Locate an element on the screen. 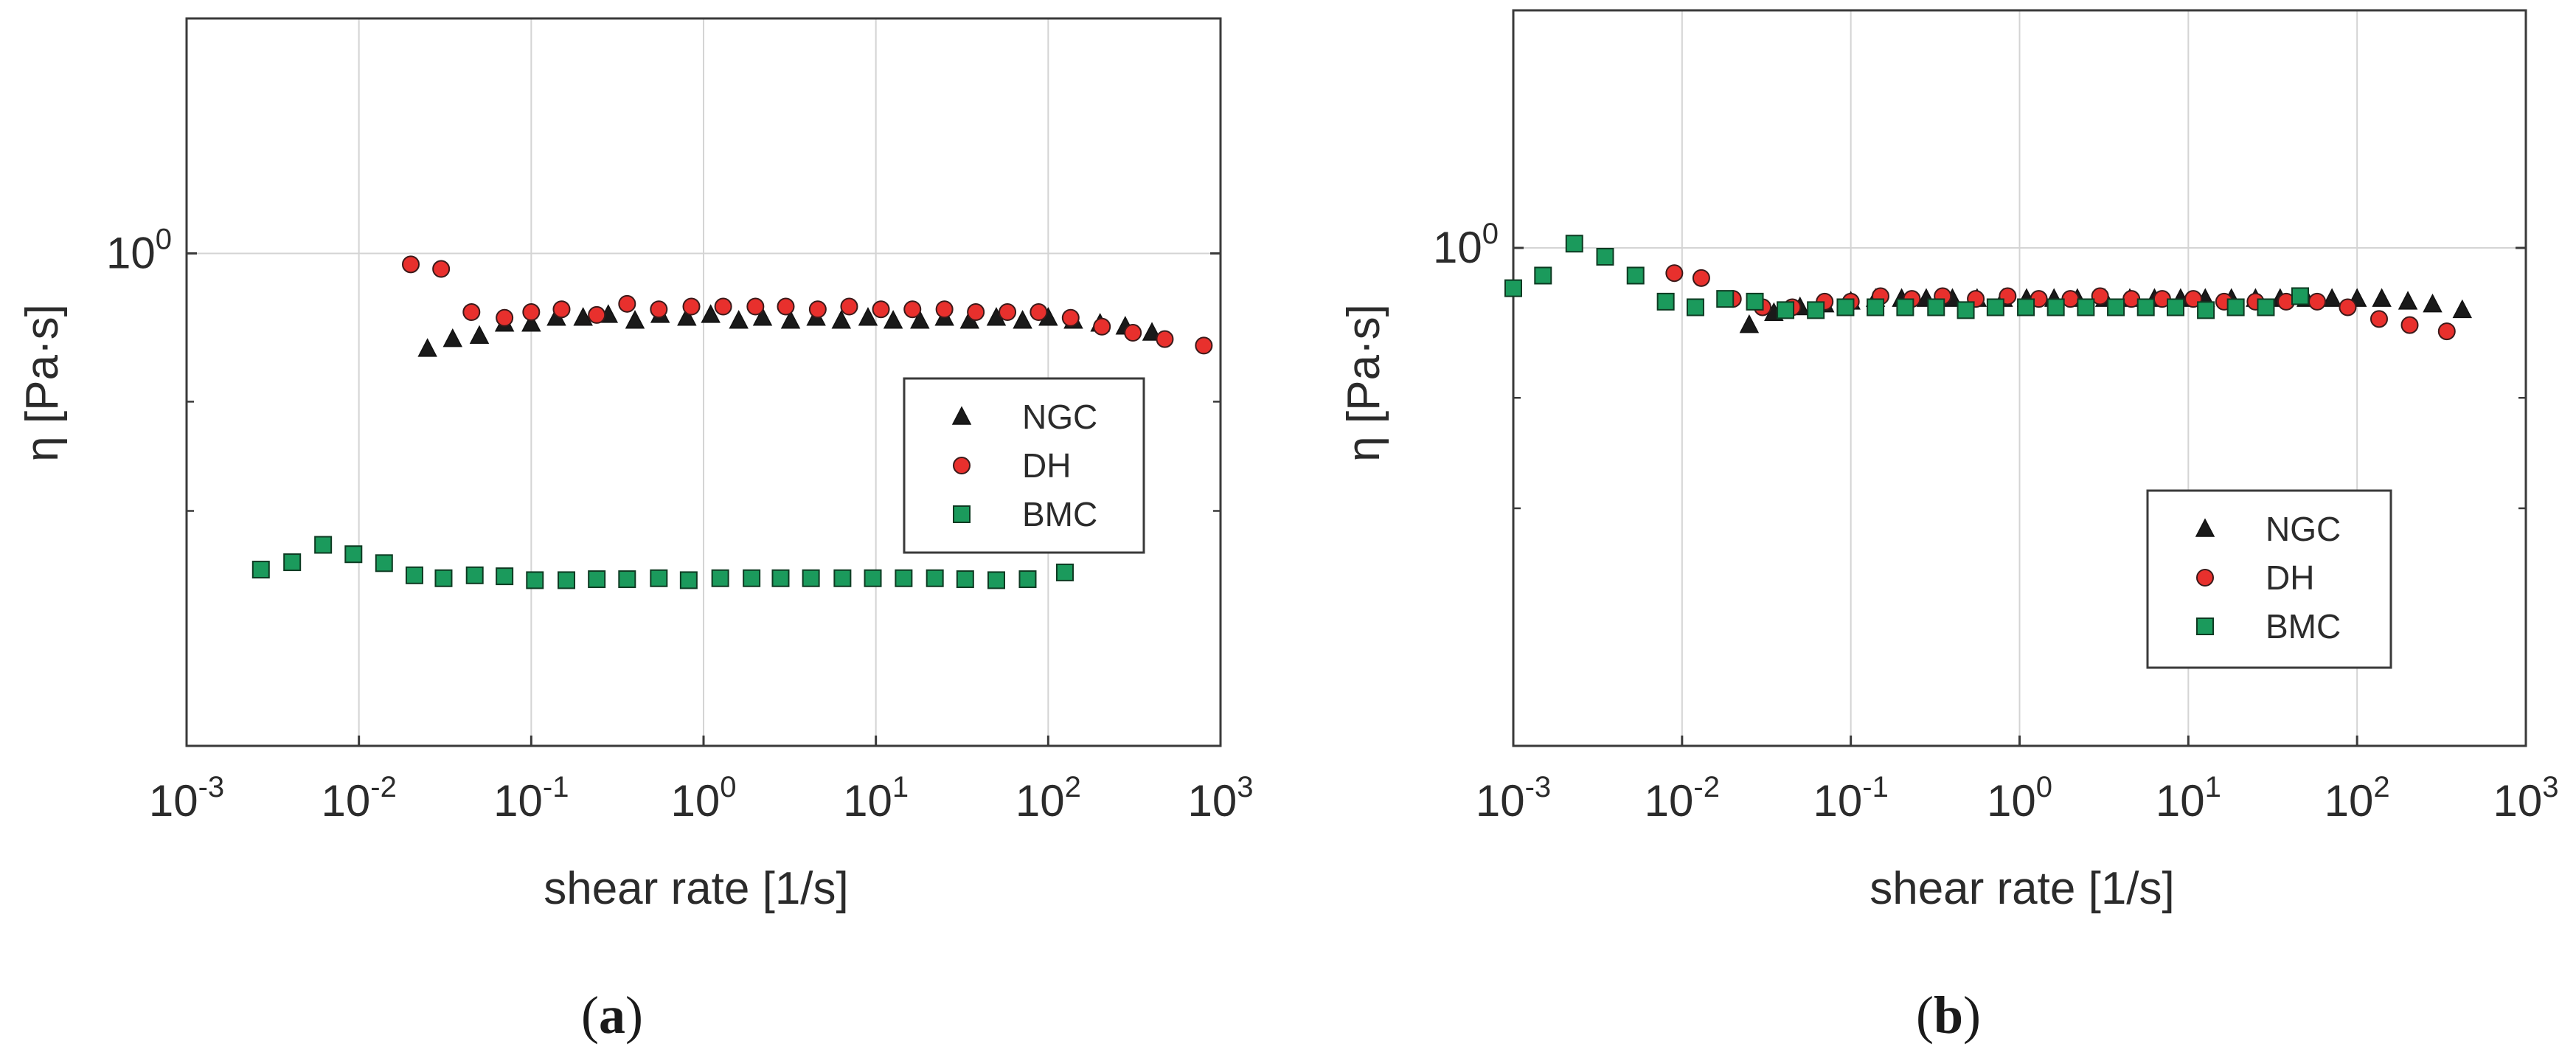 The width and height of the screenshot is (2576, 1055). panel-caption: (a) is located at coordinates (612, 1015).